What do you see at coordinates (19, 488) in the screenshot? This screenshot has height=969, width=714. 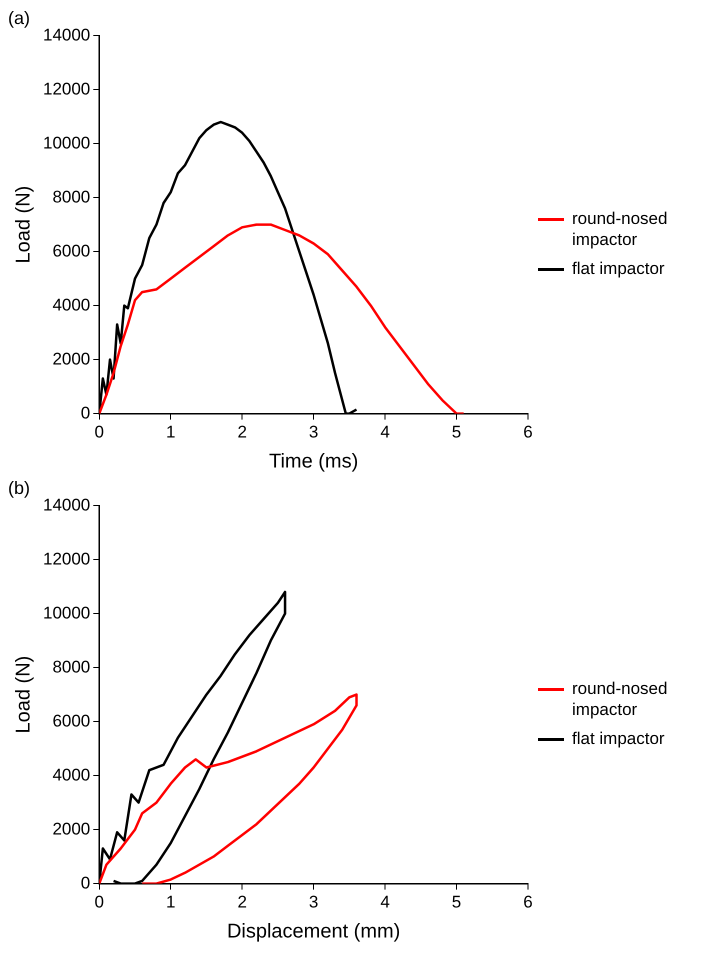 I see `chart-title: (b)` at bounding box center [19, 488].